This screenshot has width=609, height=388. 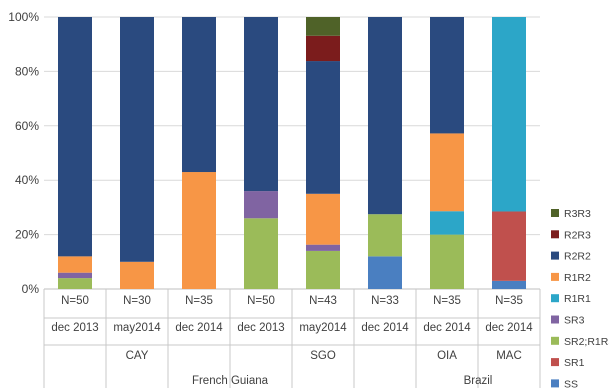 I want to click on x-country-label: Brazil, so click(x=478, y=381).